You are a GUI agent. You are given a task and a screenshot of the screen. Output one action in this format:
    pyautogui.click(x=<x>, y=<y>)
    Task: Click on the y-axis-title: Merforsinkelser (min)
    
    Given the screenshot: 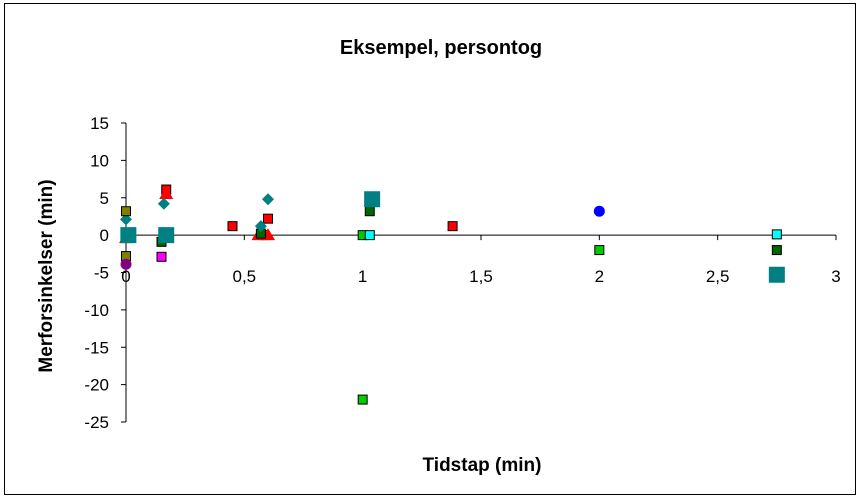 What is the action you would take?
    pyautogui.click(x=46, y=275)
    